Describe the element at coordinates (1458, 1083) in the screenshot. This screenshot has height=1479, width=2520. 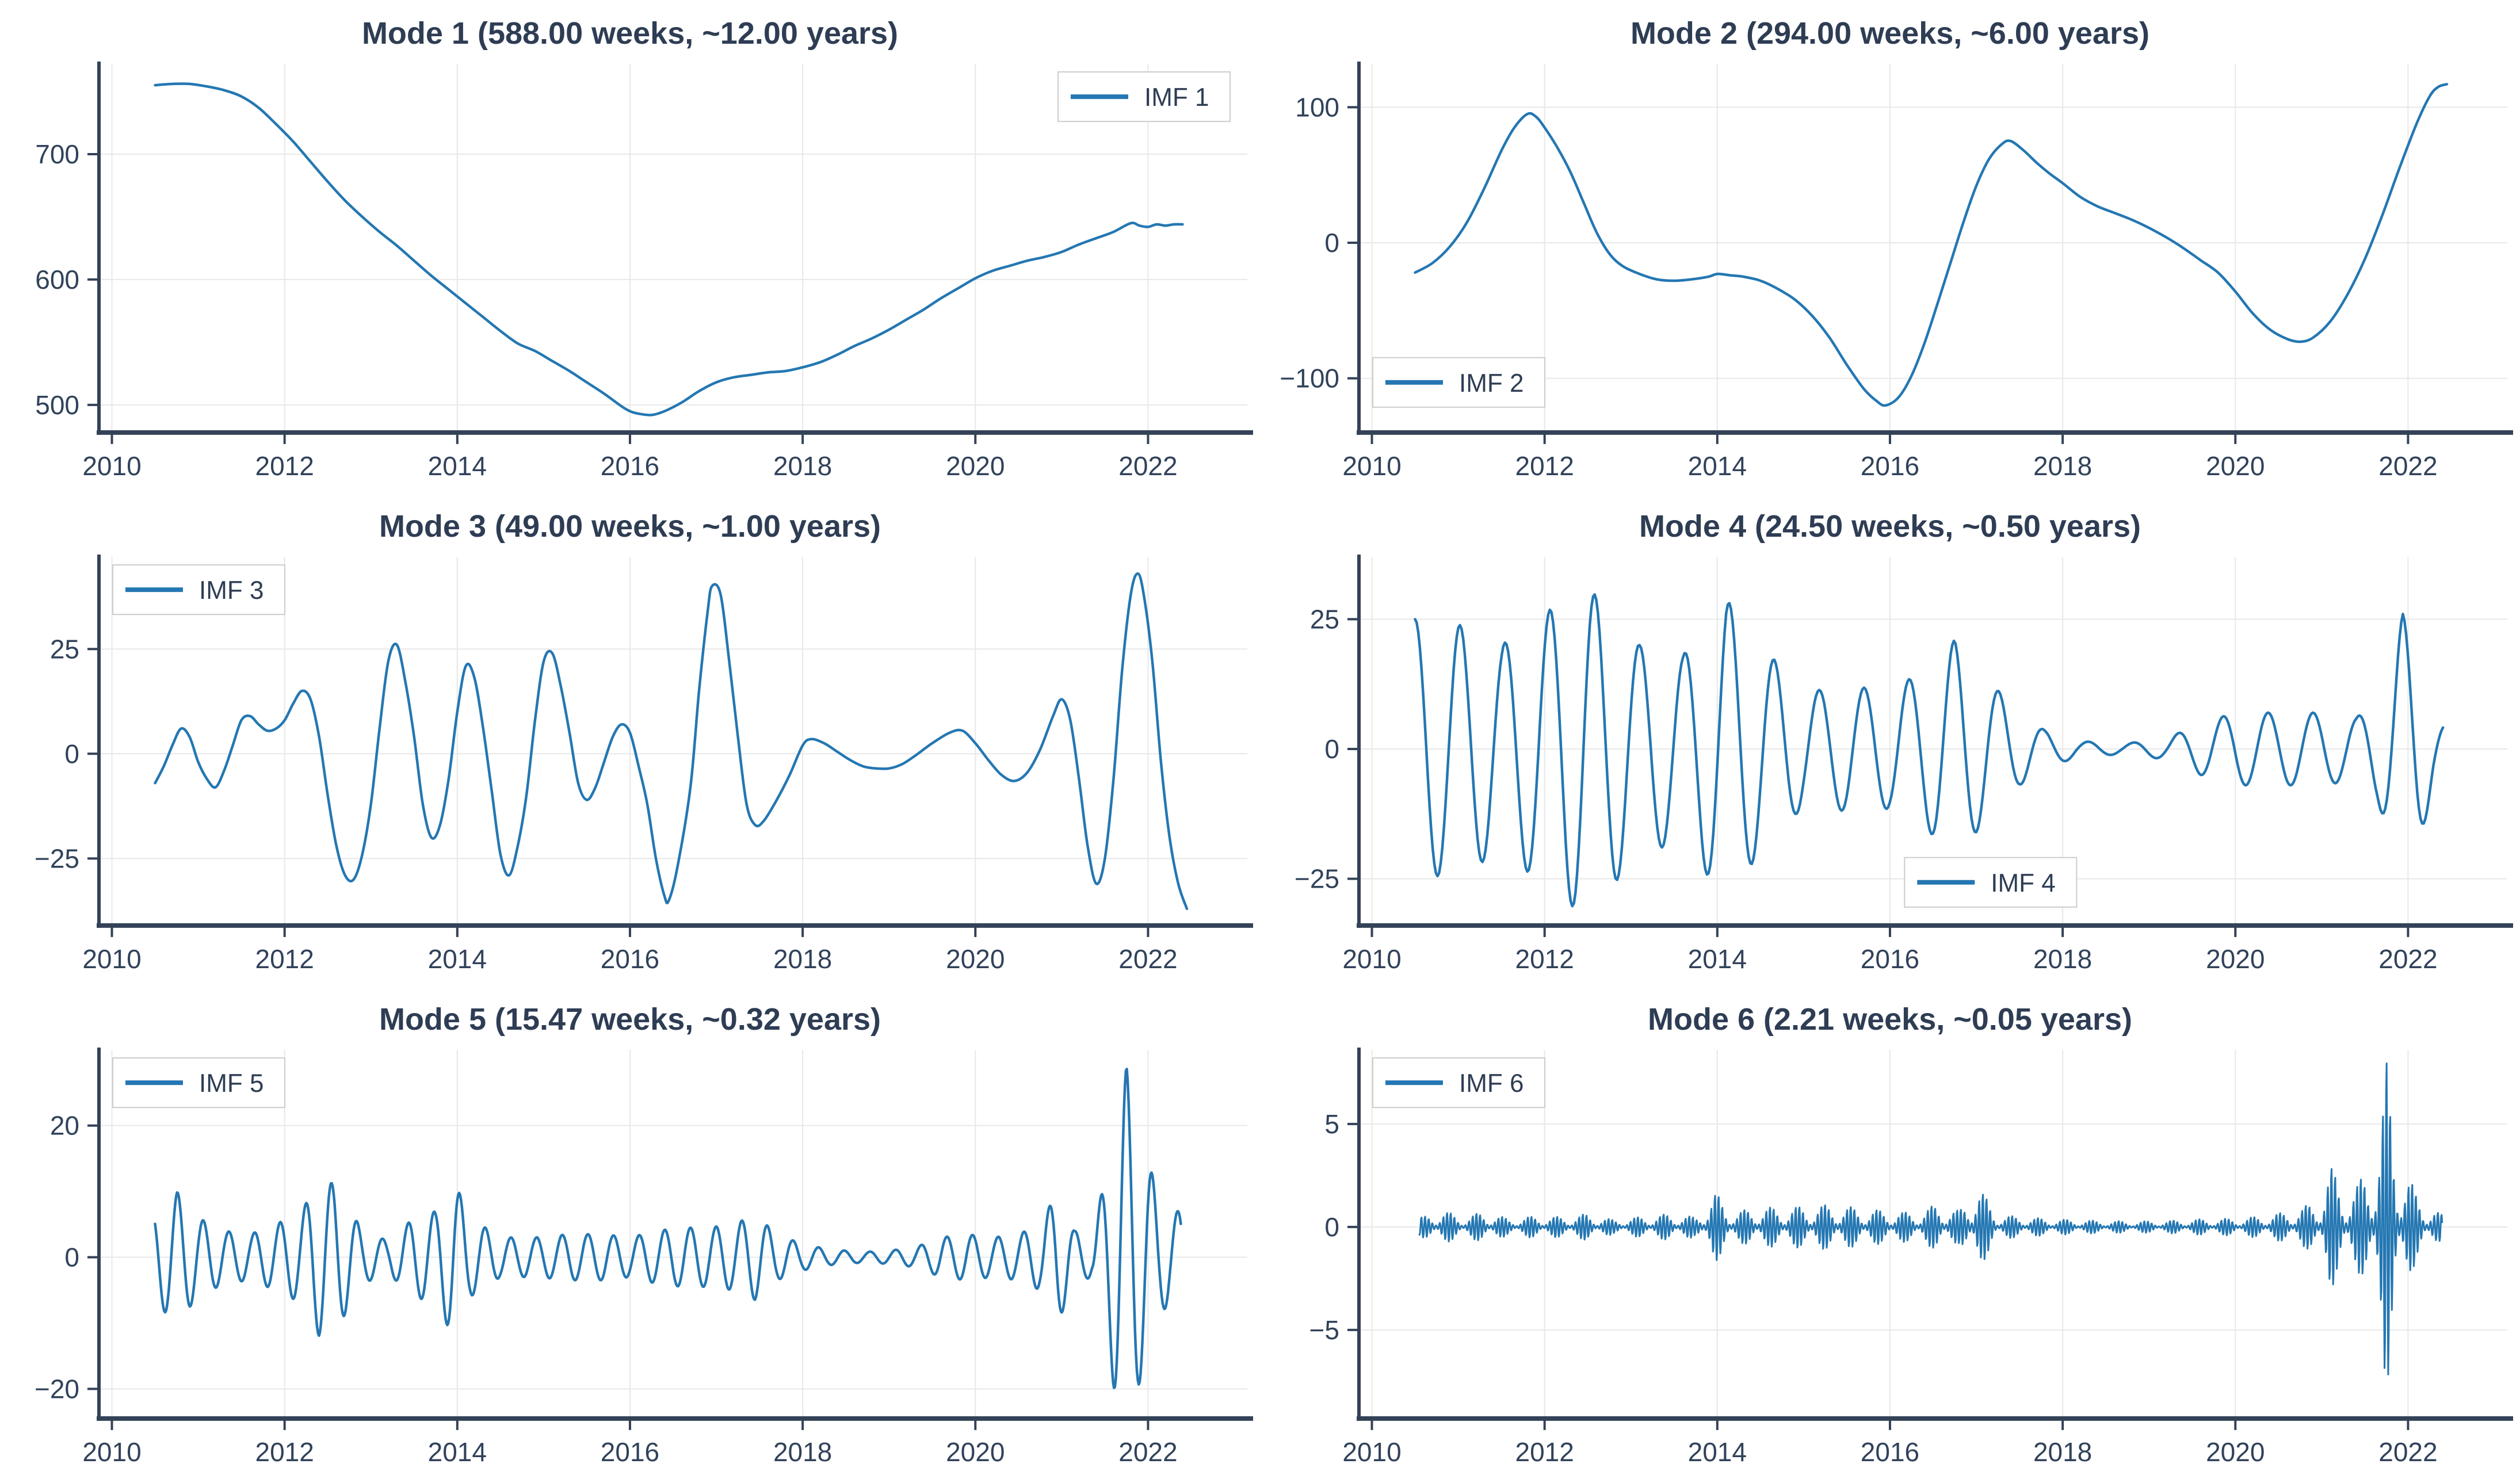
I see `legend: IMF 6` at that location.